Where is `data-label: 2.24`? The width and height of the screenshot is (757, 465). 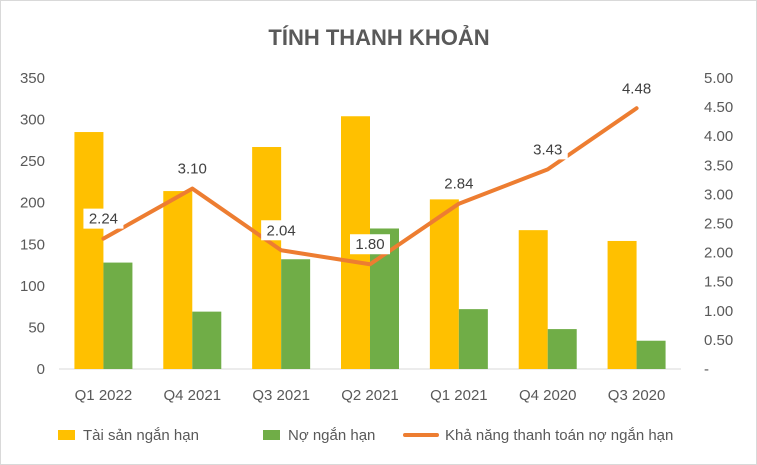 data-label: 2.24 is located at coordinates (103, 219).